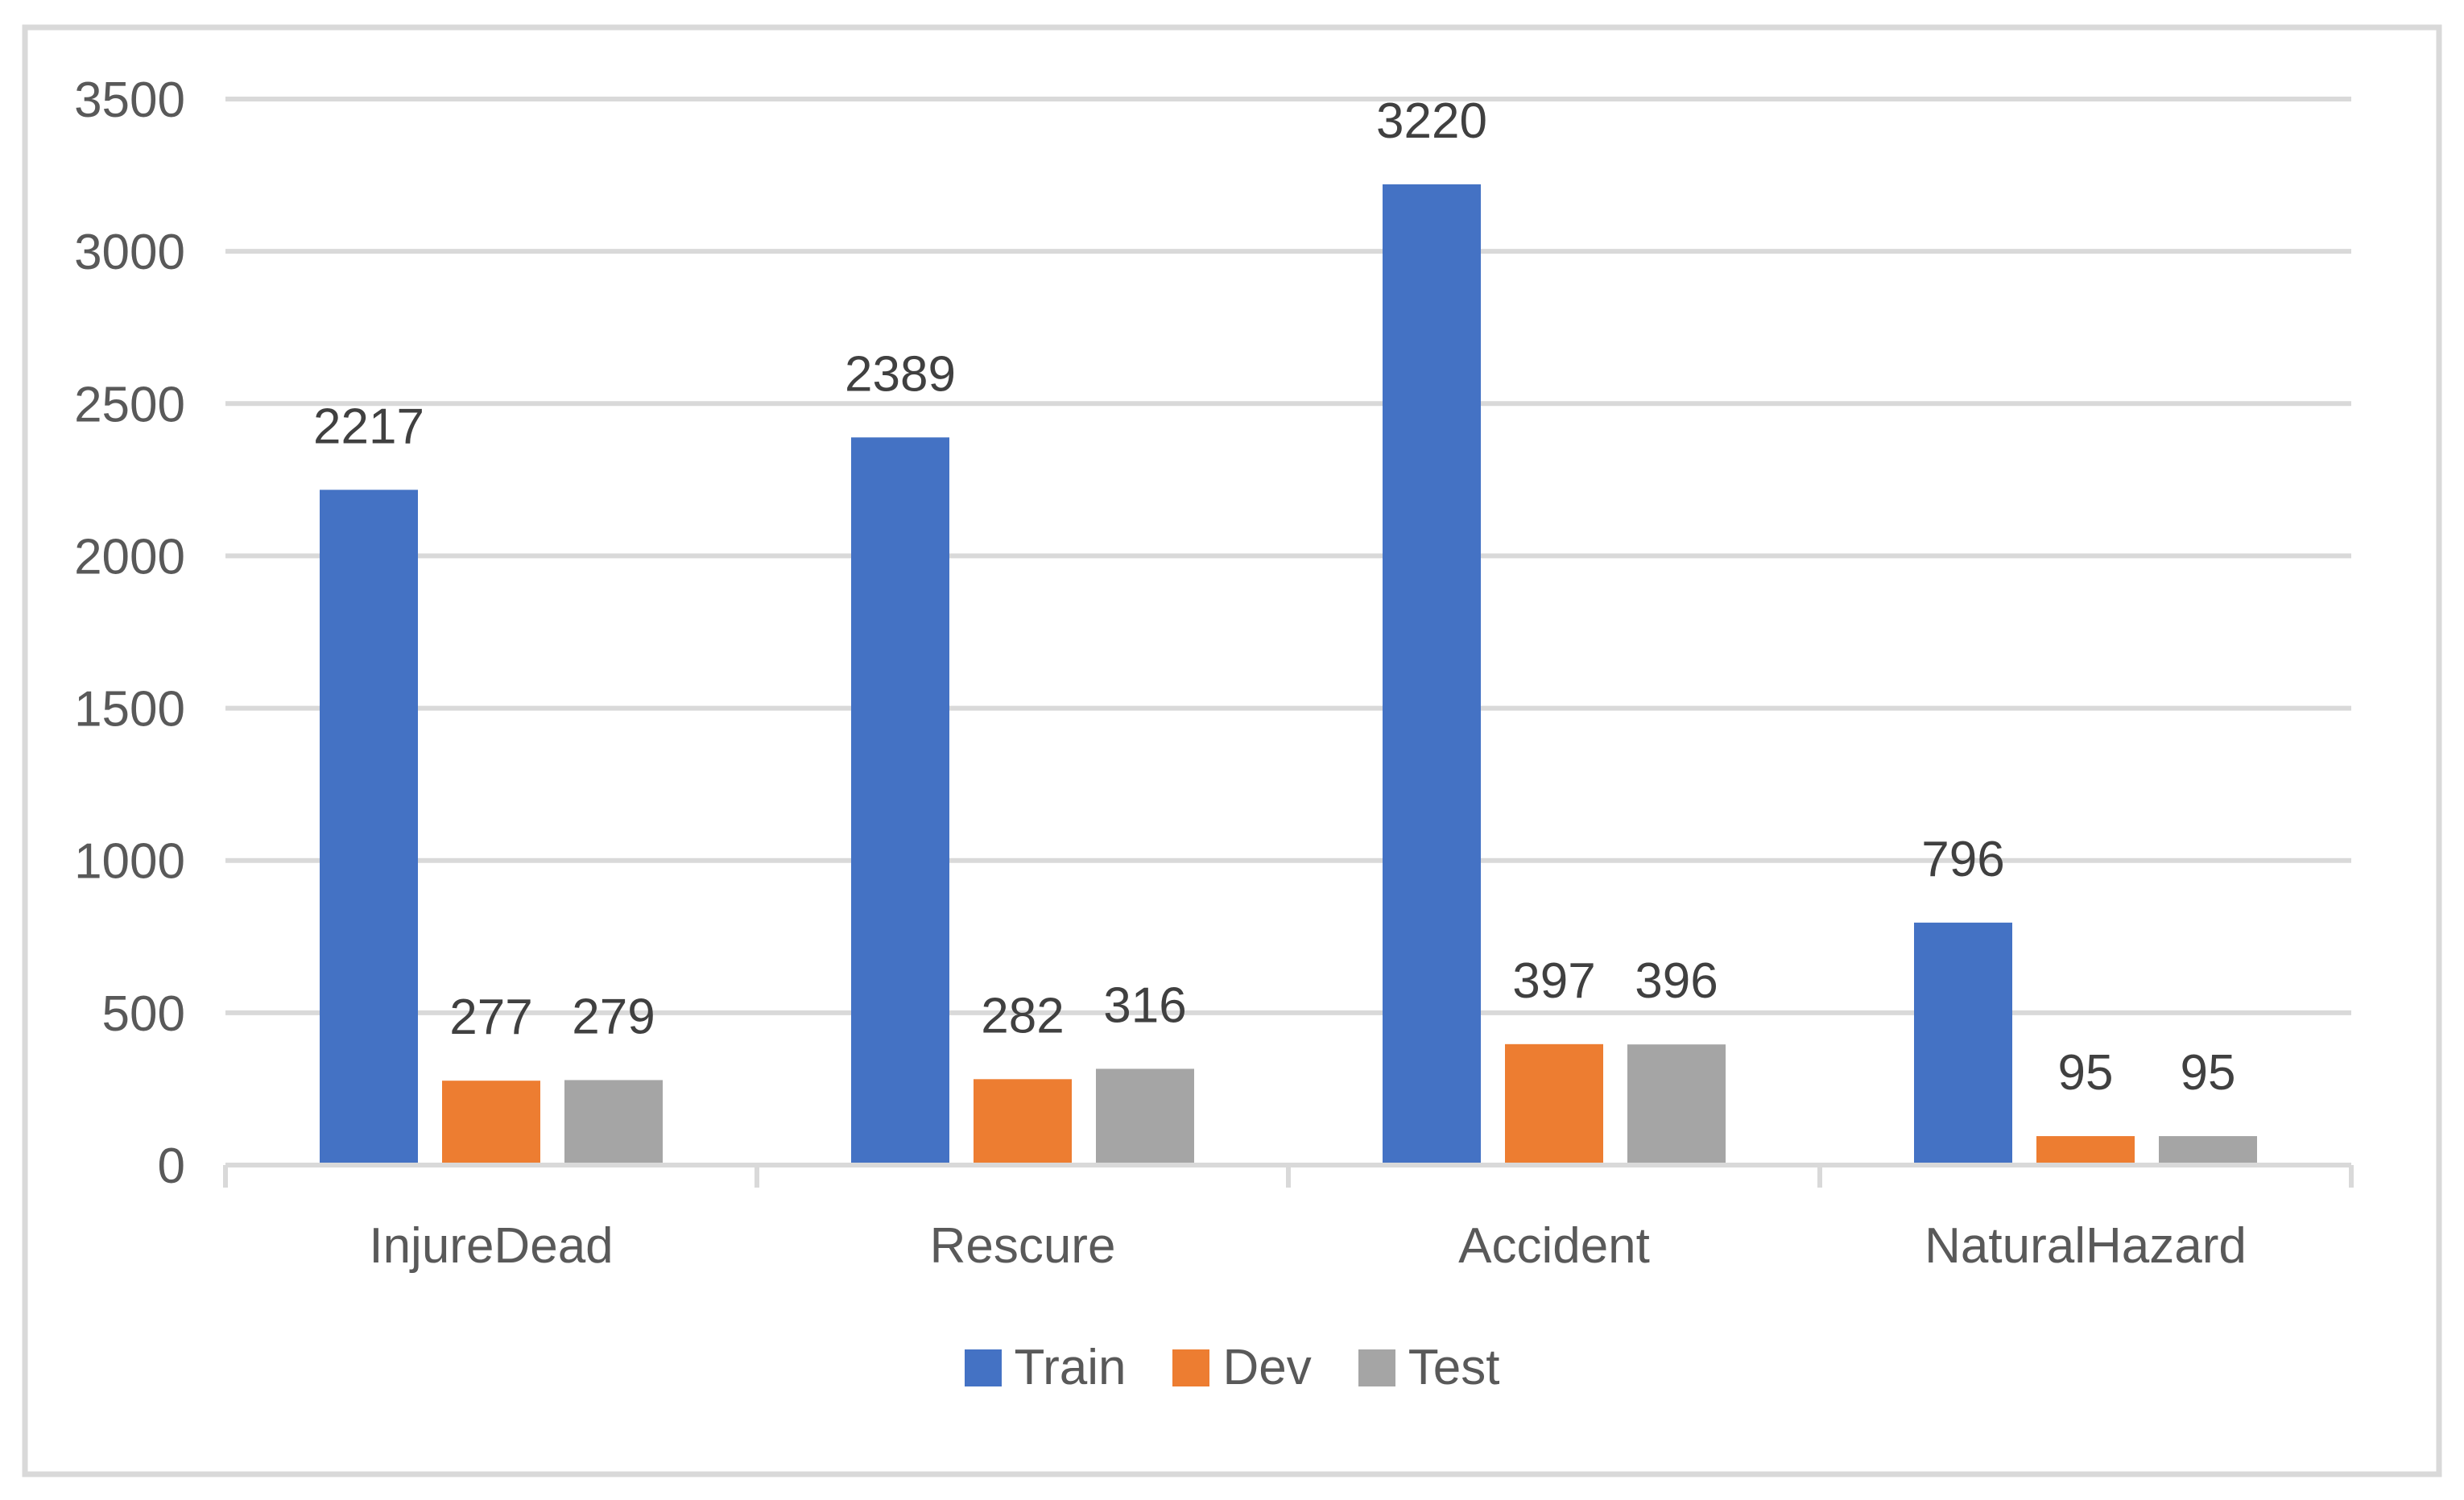 This screenshot has width=2464, height=1500. Describe the element at coordinates (2208, 1150) in the screenshot. I see `bar-test-naturalhazard` at that location.